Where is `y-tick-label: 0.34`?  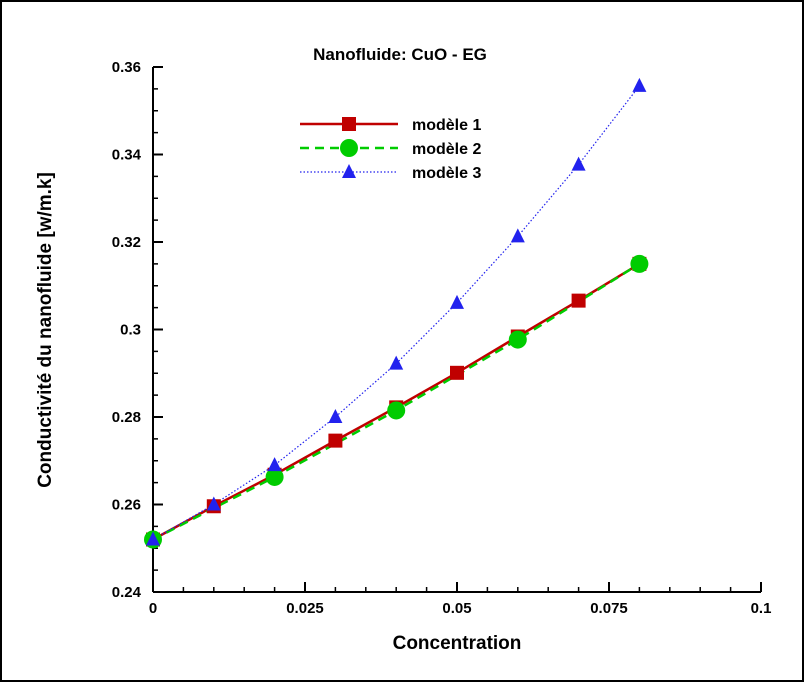 y-tick-label: 0.34 is located at coordinates (127, 155).